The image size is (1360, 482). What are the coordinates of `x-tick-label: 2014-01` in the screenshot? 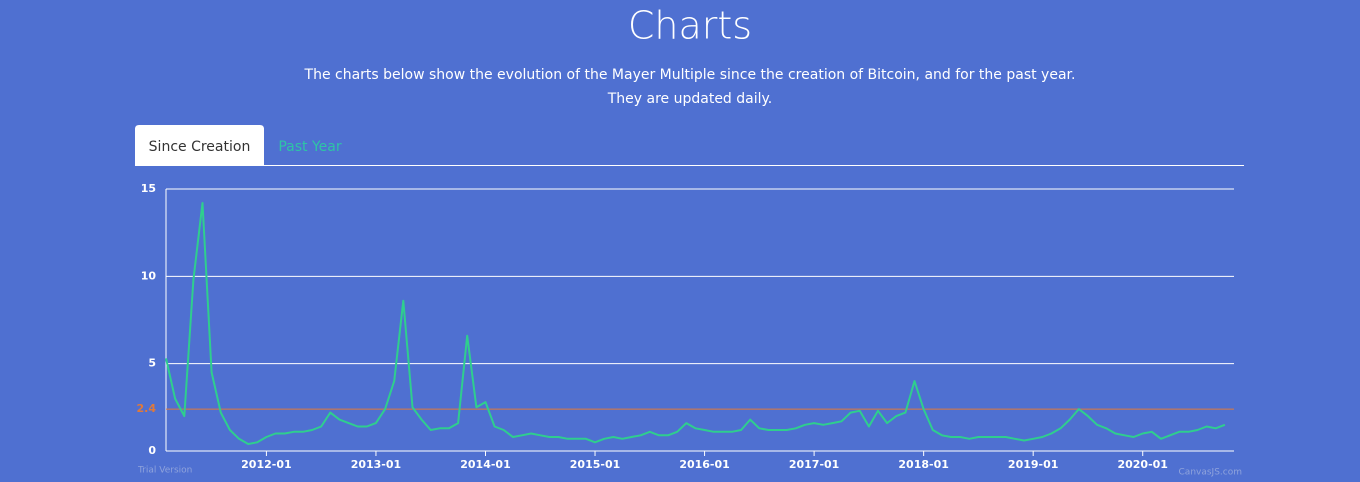 It's located at (485, 464).